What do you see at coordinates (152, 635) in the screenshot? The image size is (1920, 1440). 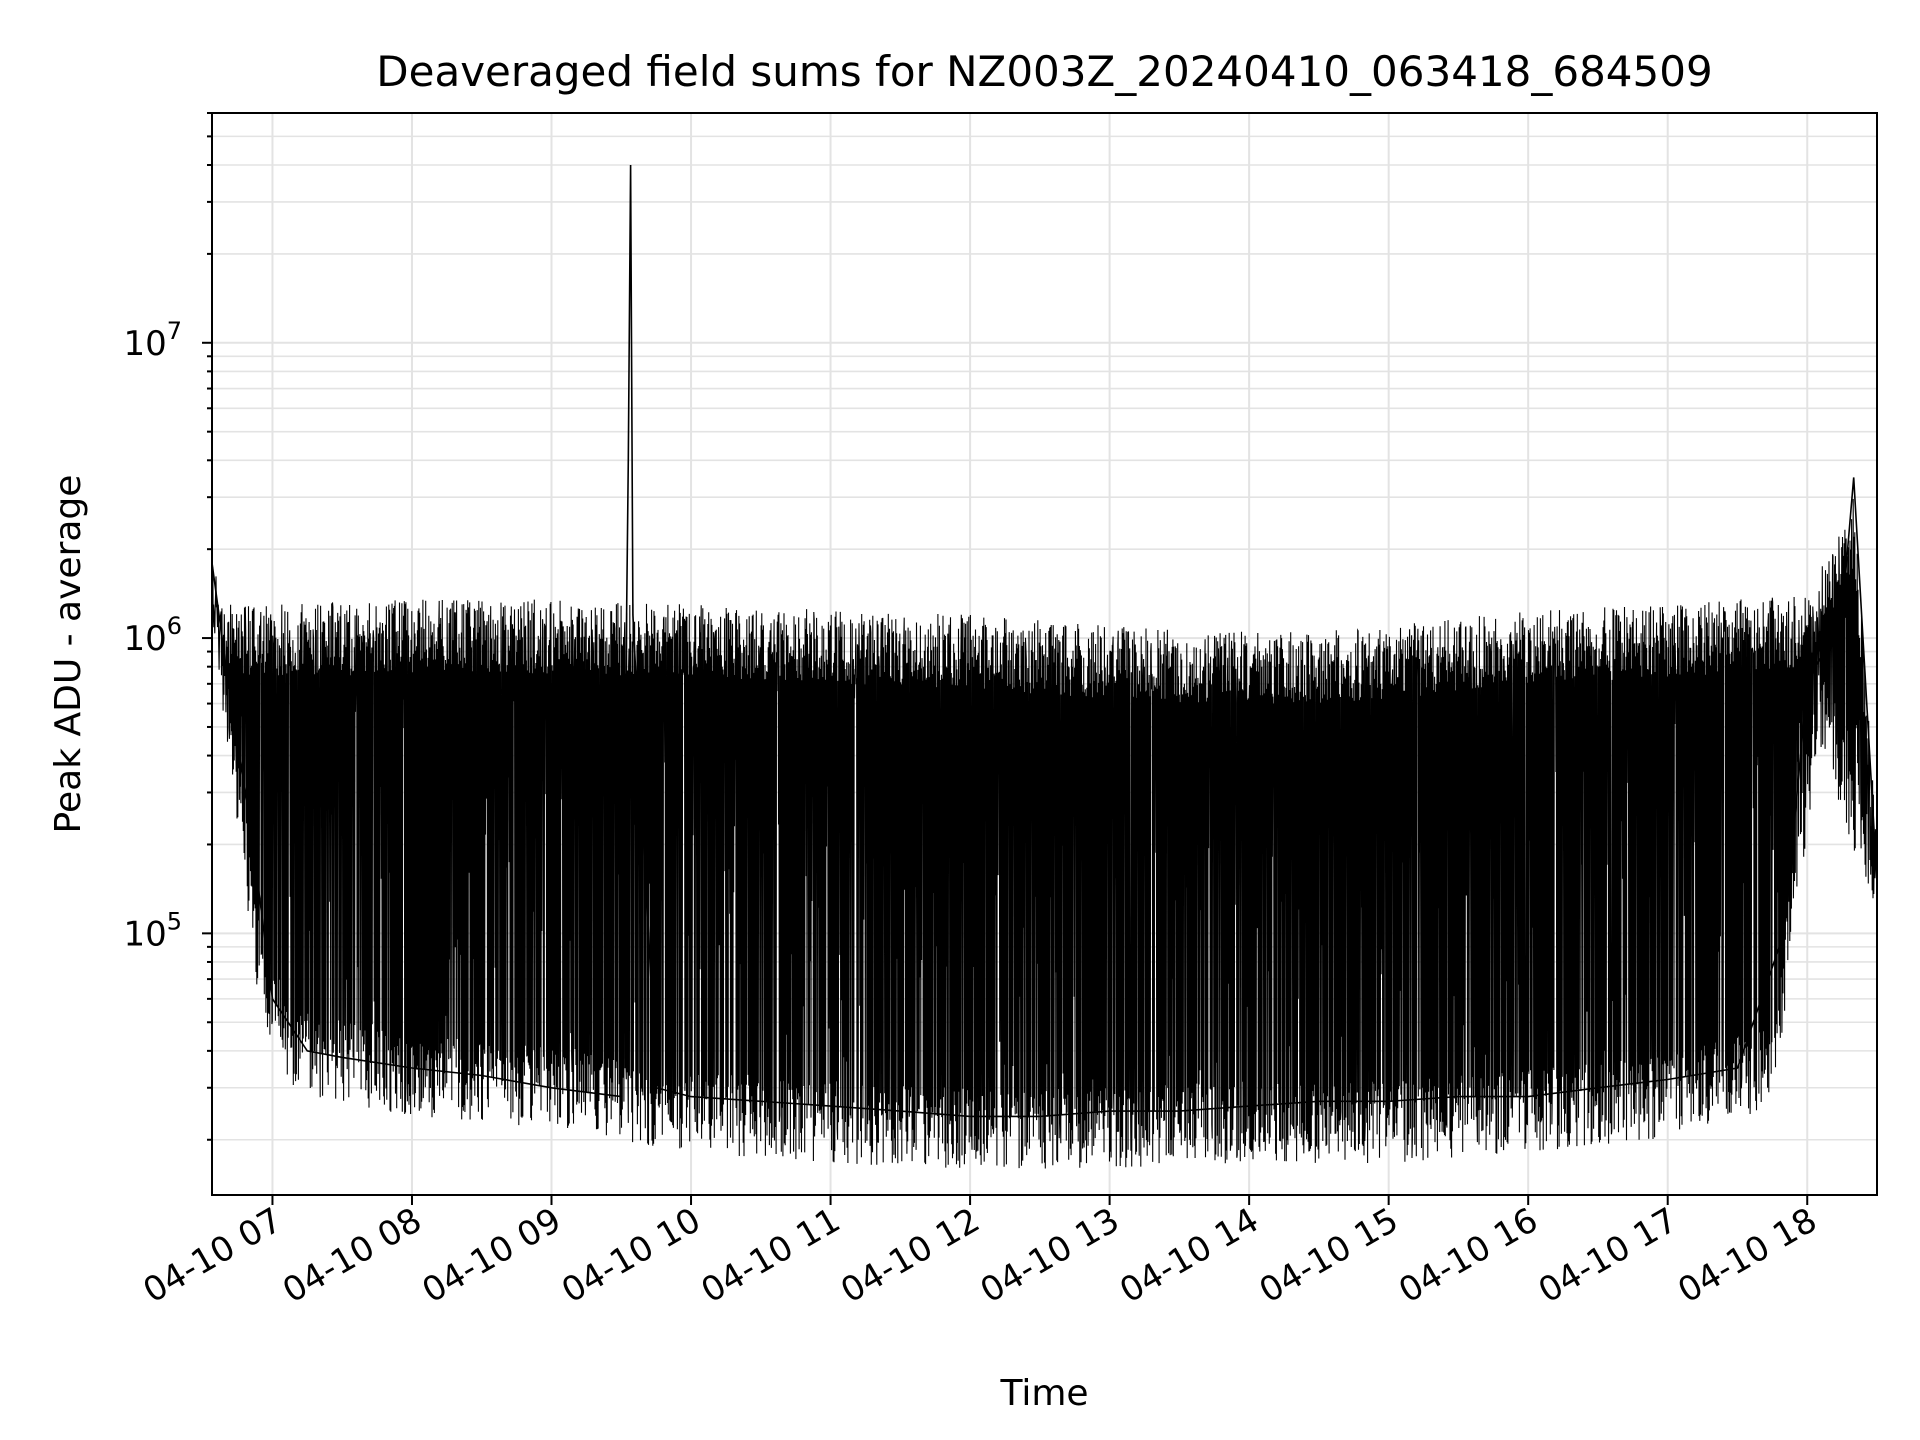 I see `y-tick-label: 10⁶` at bounding box center [152, 635].